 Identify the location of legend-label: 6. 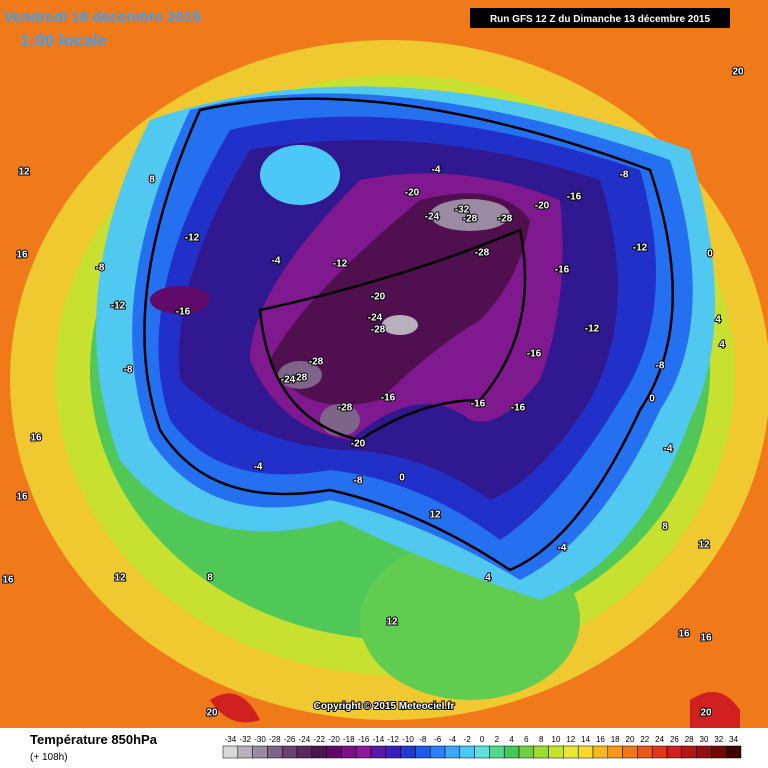
(526, 739).